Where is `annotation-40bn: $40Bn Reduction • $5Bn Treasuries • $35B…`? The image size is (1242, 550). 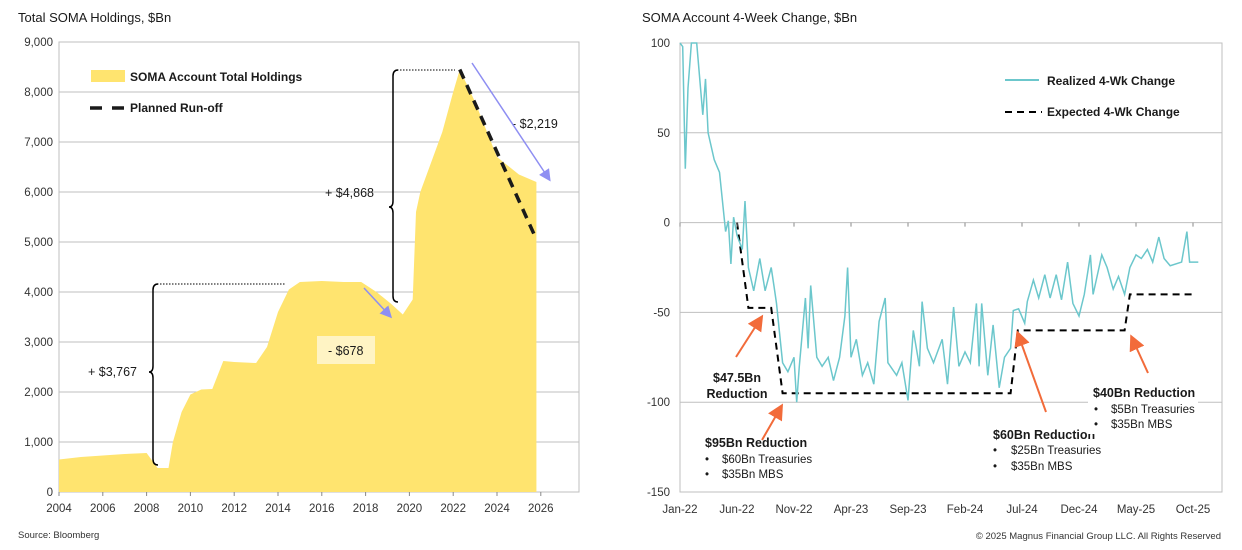 annotation-40bn: $40Bn Reduction • $5Bn Treasuries • $35B… is located at coordinates (1143, 384).